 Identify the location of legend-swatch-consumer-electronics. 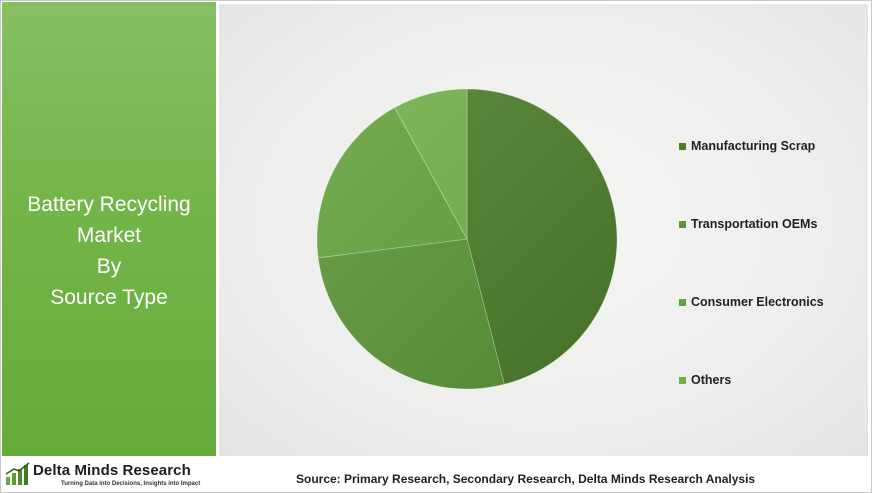
(682, 302).